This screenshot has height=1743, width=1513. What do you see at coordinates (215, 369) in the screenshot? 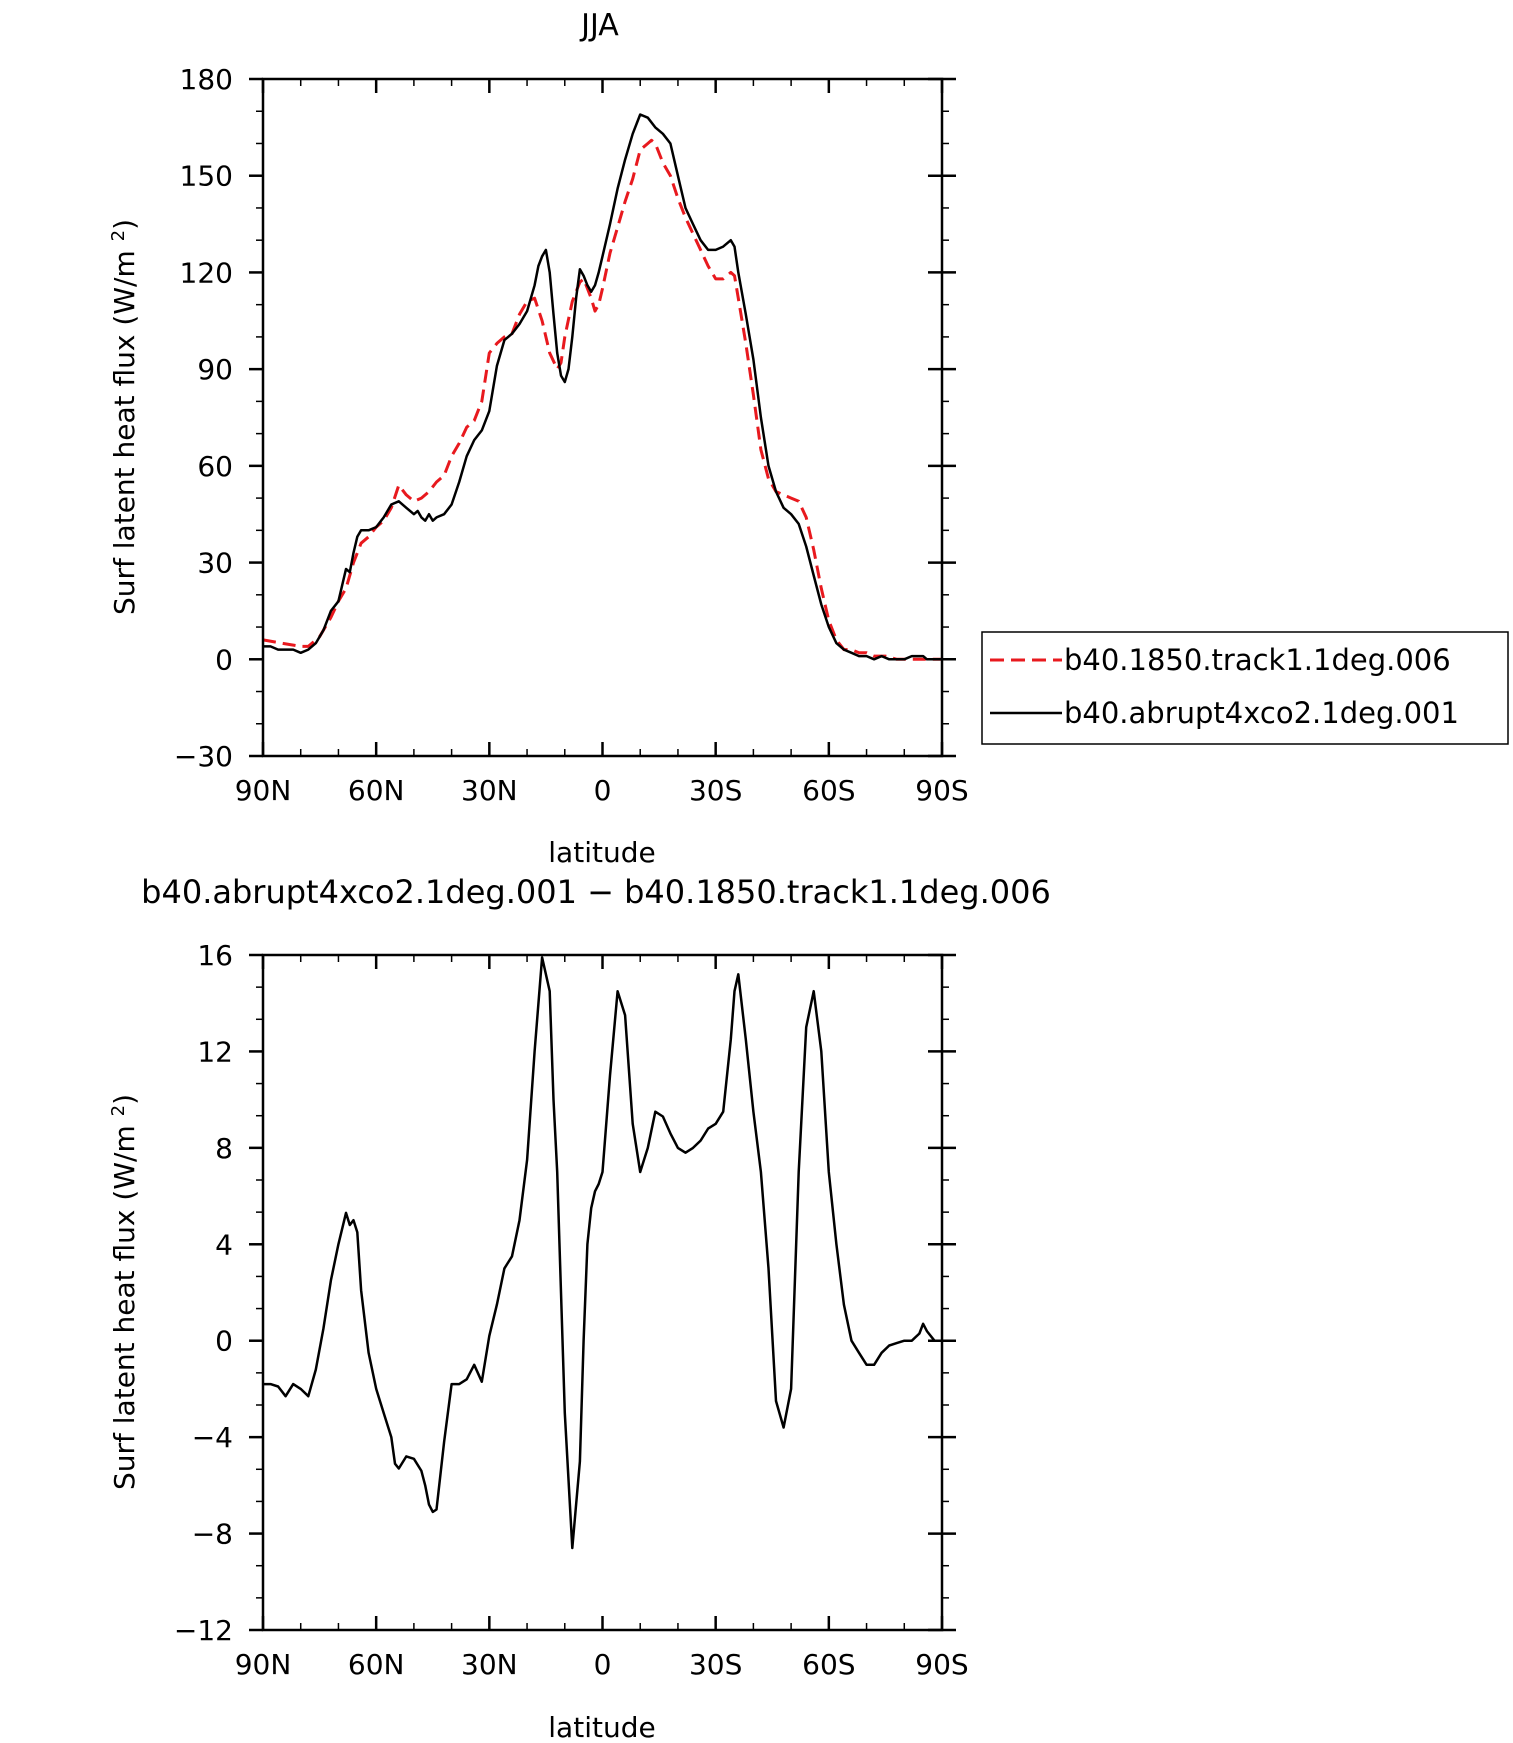
I see `top-y-tick-label: 90` at bounding box center [215, 369].